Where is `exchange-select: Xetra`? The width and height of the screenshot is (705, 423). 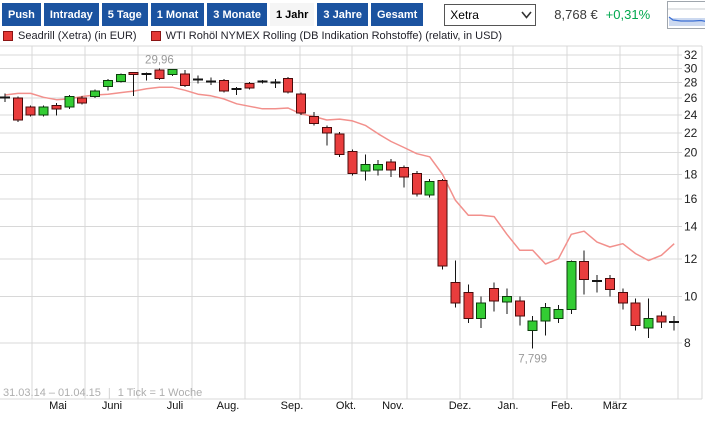 exchange-select: Xetra is located at coordinates (490, 14).